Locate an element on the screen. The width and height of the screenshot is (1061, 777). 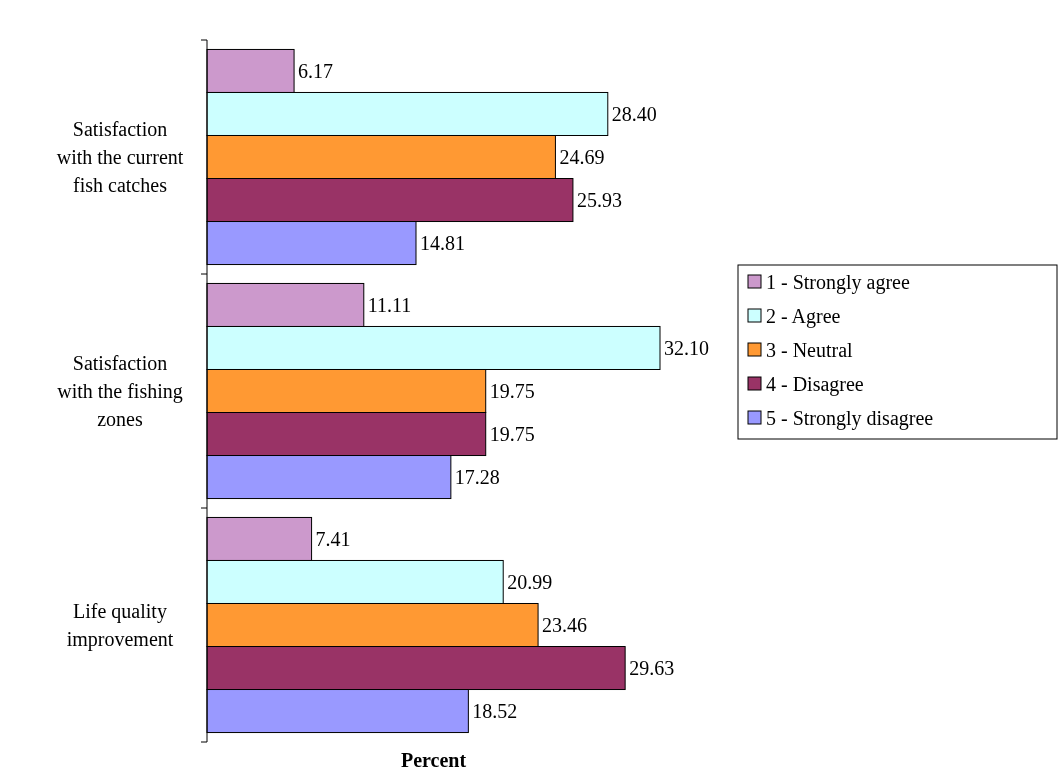
data-label: 28.40 is located at coordinates (634, 113).